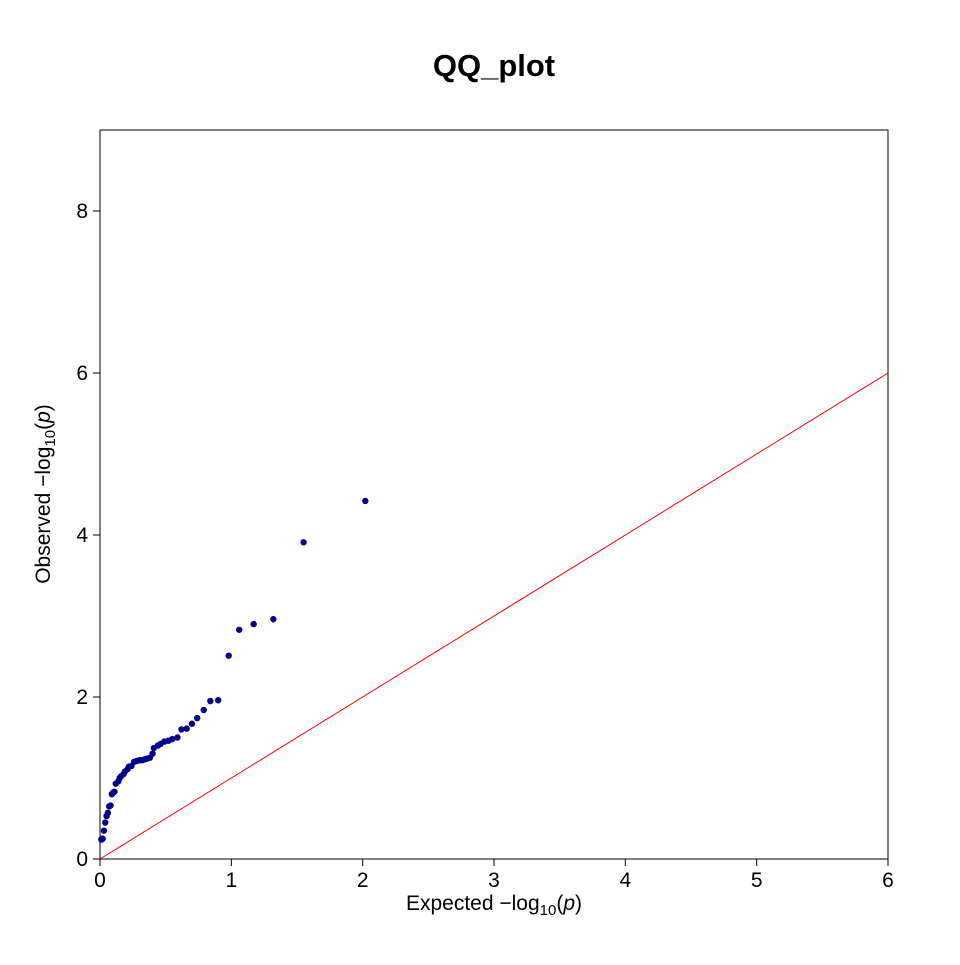 The width and height of the screenshot is (960, 965). What do you see at coordinates (888, 880) in the screenshot?
I see `x-tick-label: 6` at bounding box center [888, 880].